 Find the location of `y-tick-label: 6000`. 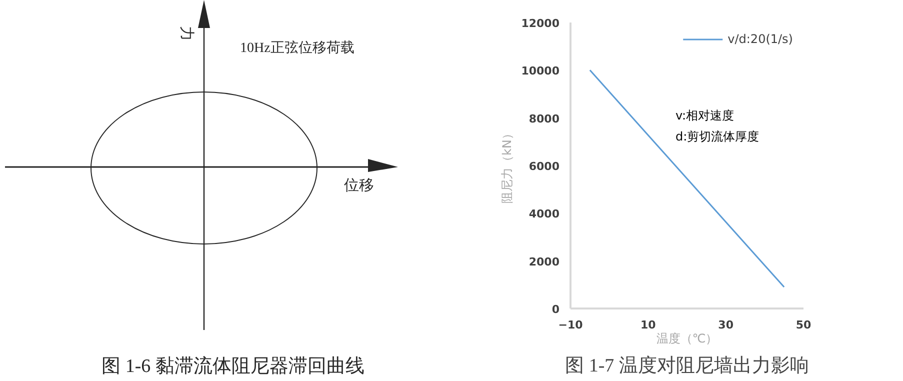

y-tick-label: 6000 is located at coordinates (544, 166).